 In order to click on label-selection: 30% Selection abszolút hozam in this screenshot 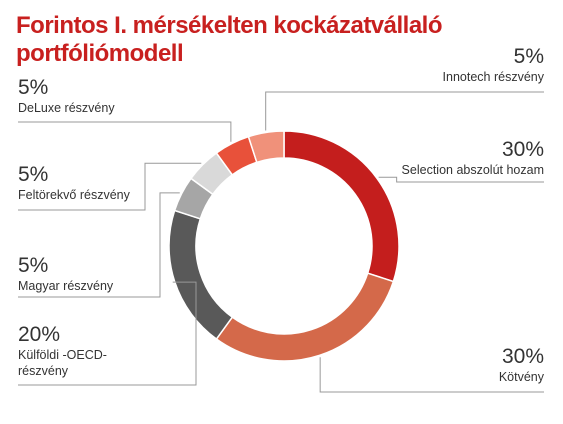, I will do `click(473, 158)`.